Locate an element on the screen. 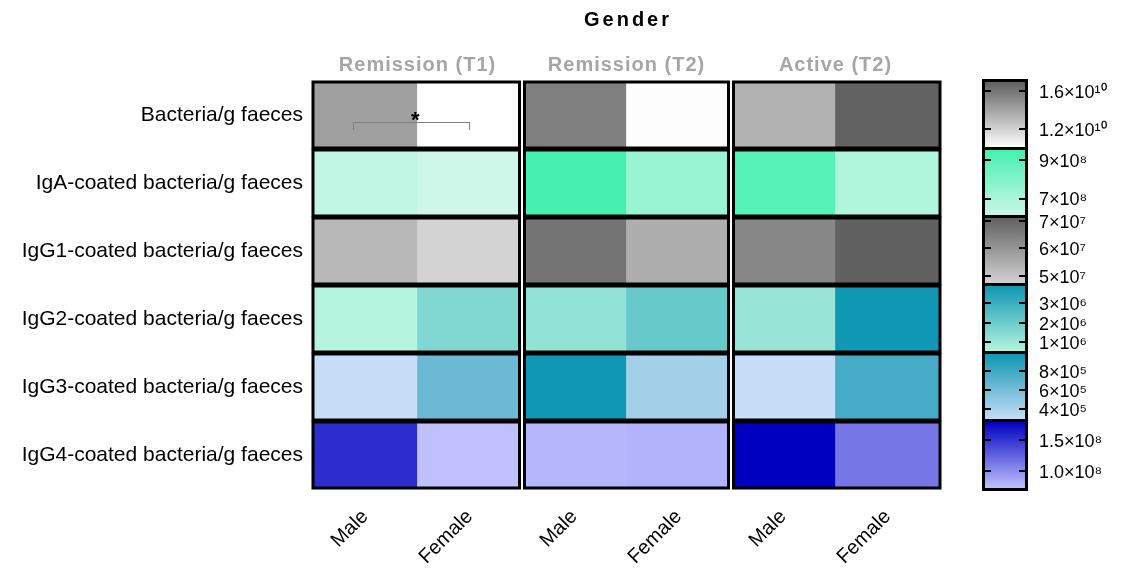 The image size is (1131, 569). annotation: Active (T2) is located at coordinates (835, 63).